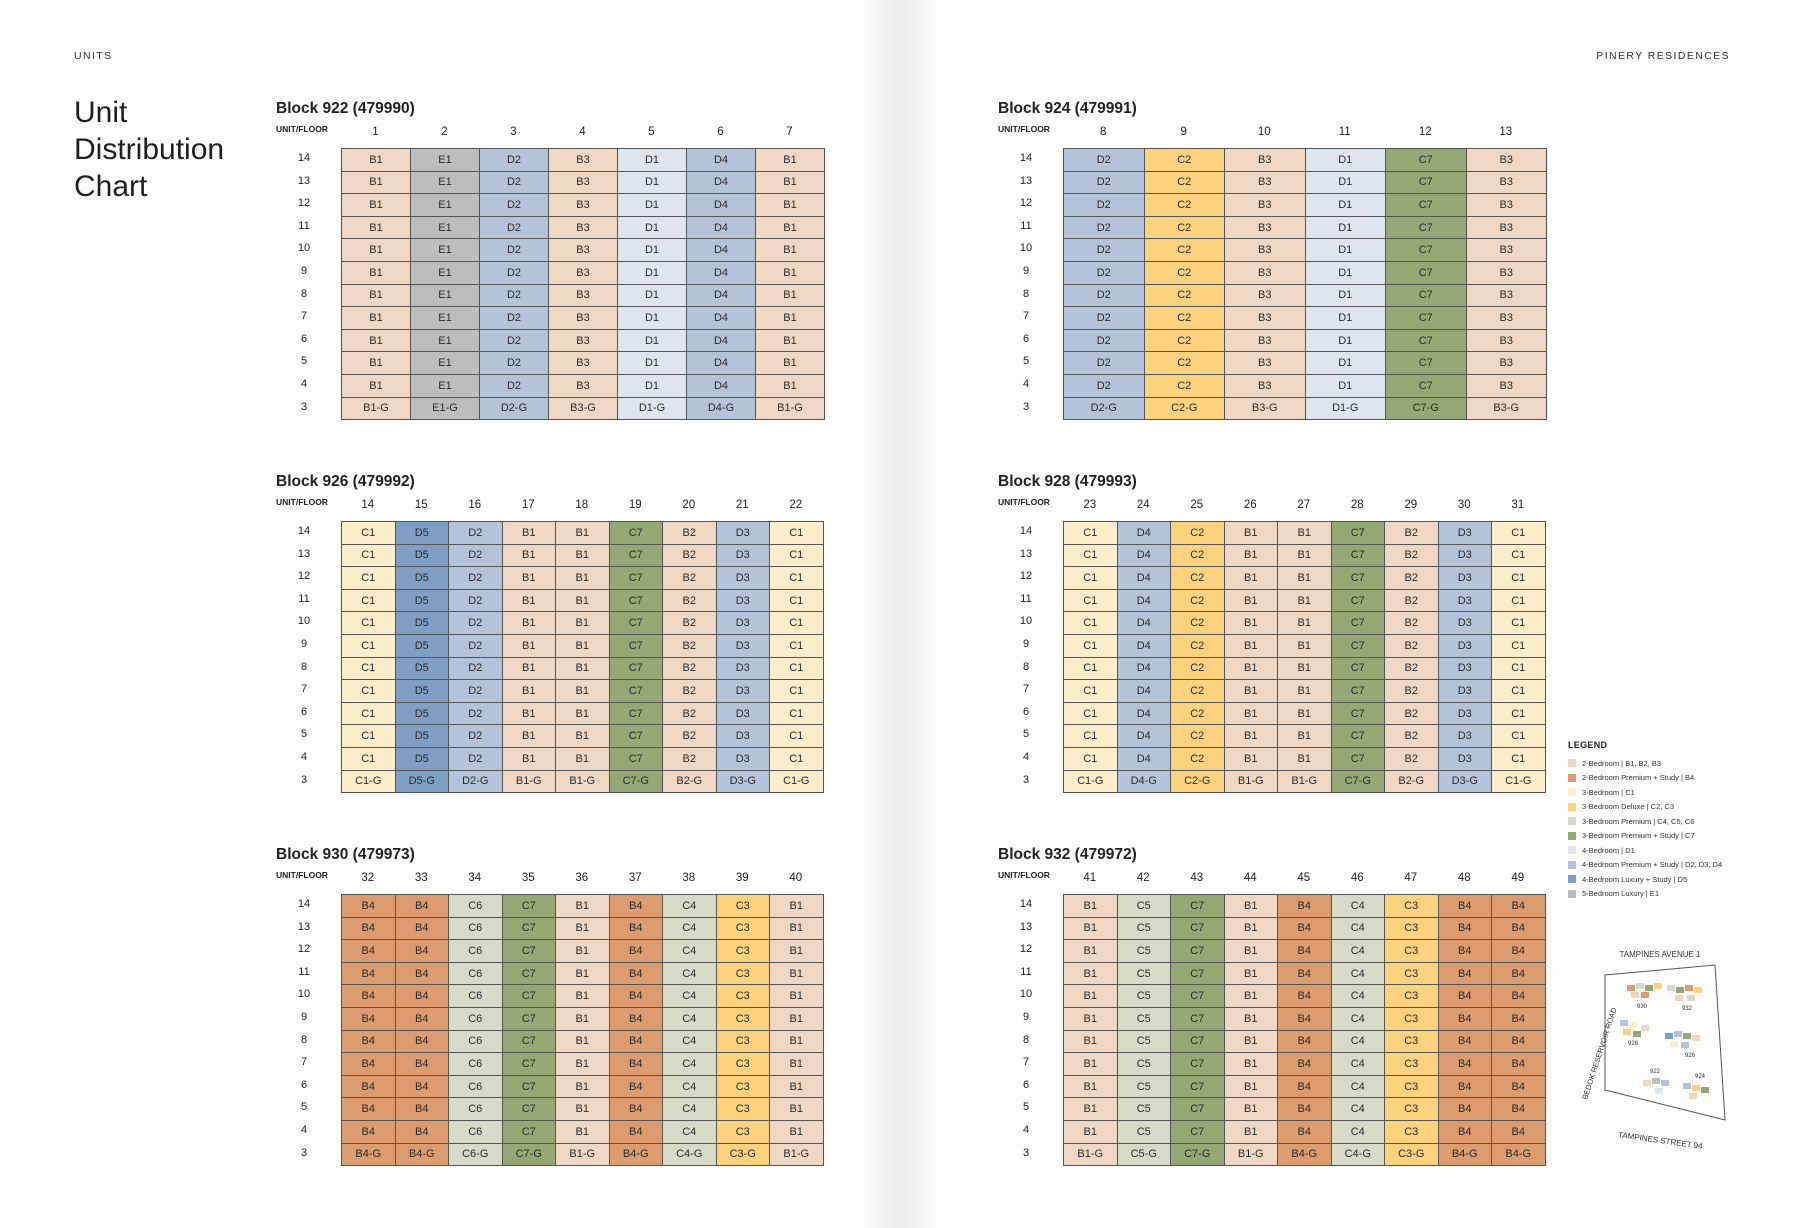 The width and height of the screenshot is (1800, 1228). Describe the element at coordinates (529, 1155) in the screenshot. I see `unit-cell: C7-G` at that location.